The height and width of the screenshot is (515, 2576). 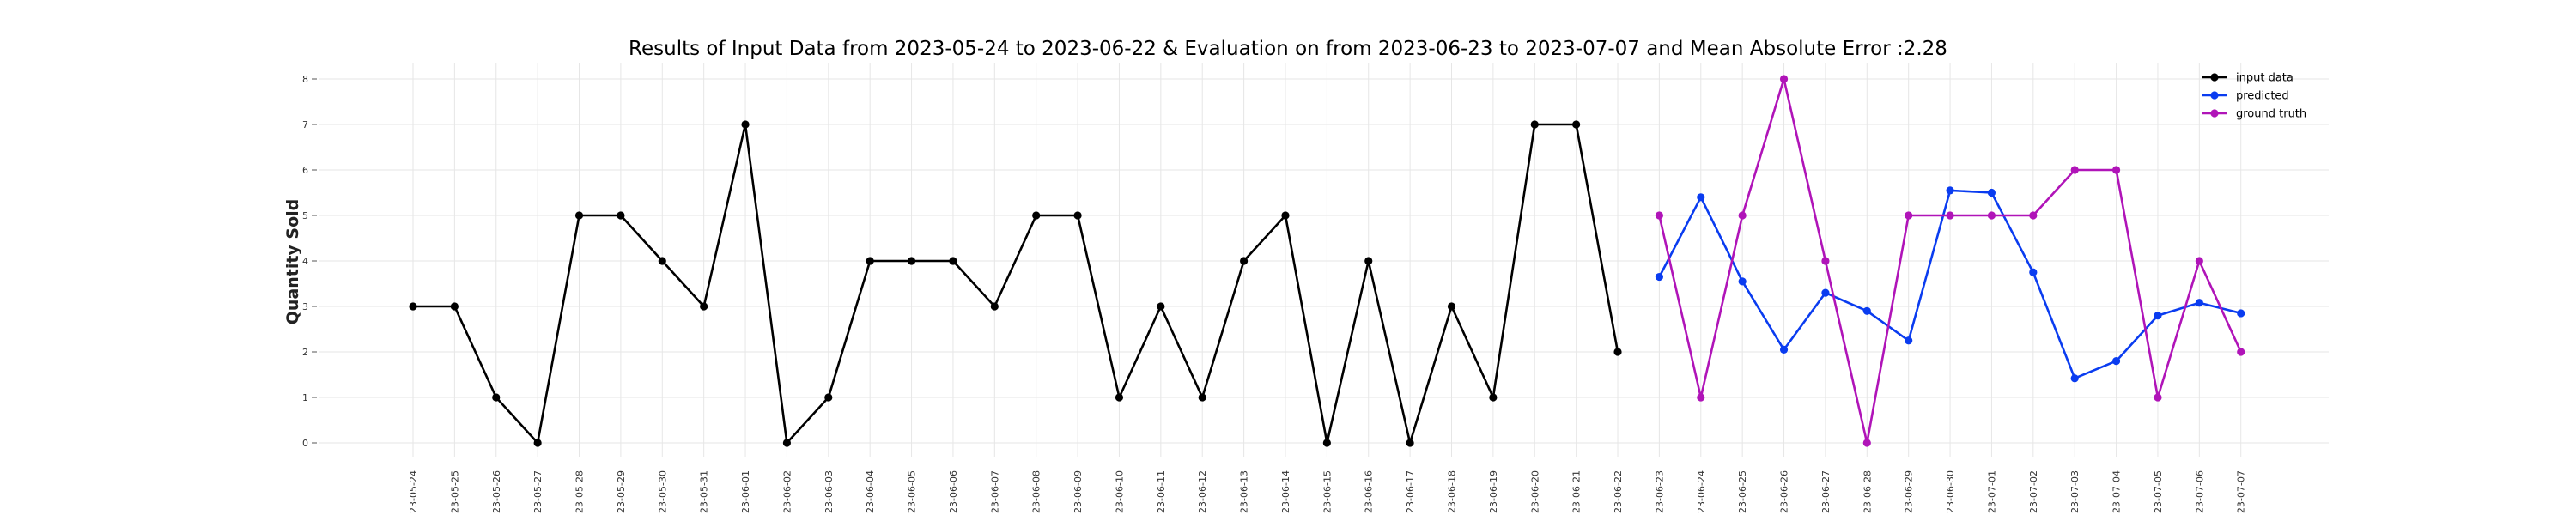 What do you see at coordinates (913, 491) in the screenshot?
I see `x-tick-label: 23-06-05` at bounding box center [913, 491].